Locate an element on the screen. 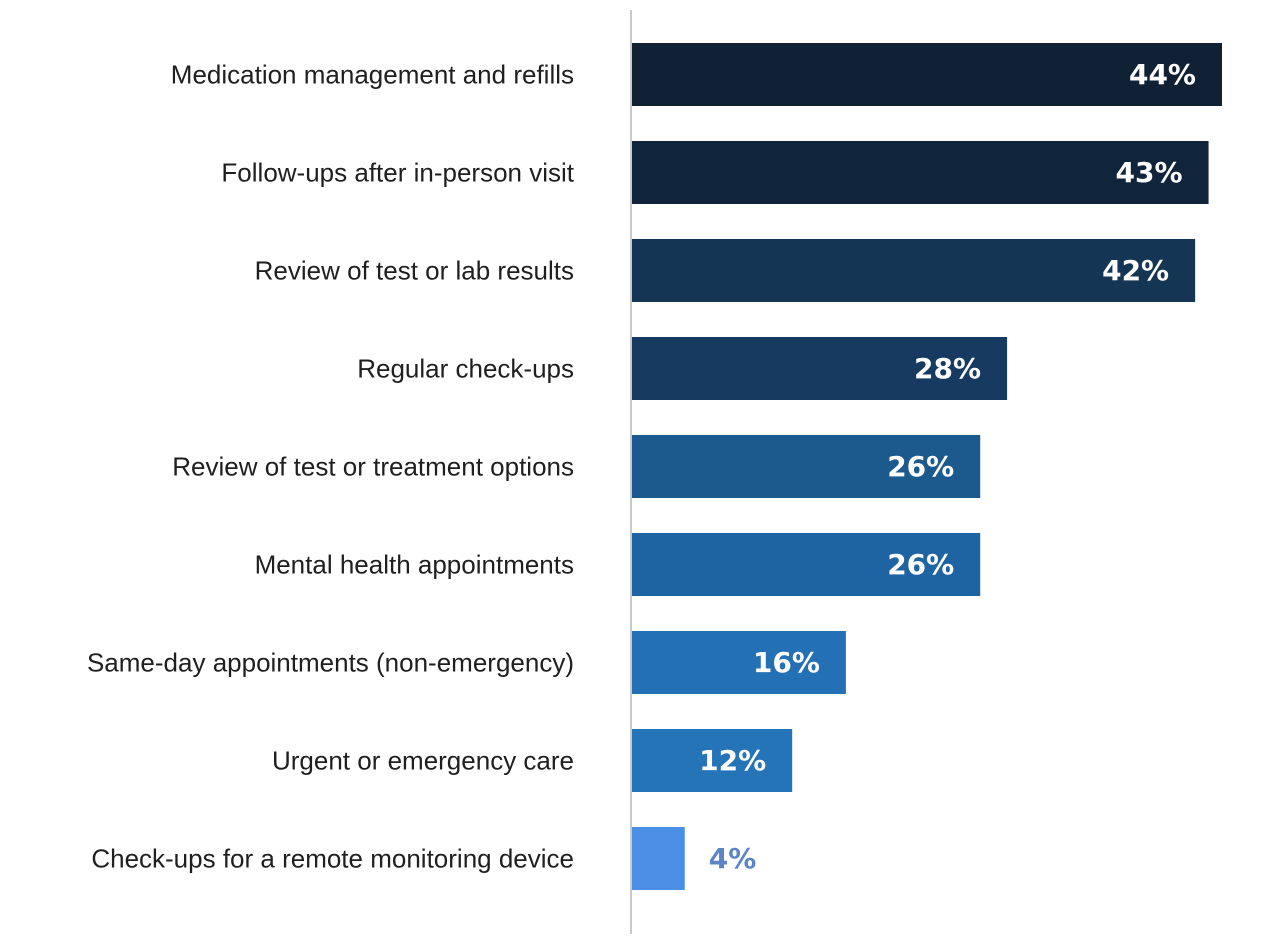  value-label-medication-management-and-refills: 44% is located at coordinates (1162, 74).